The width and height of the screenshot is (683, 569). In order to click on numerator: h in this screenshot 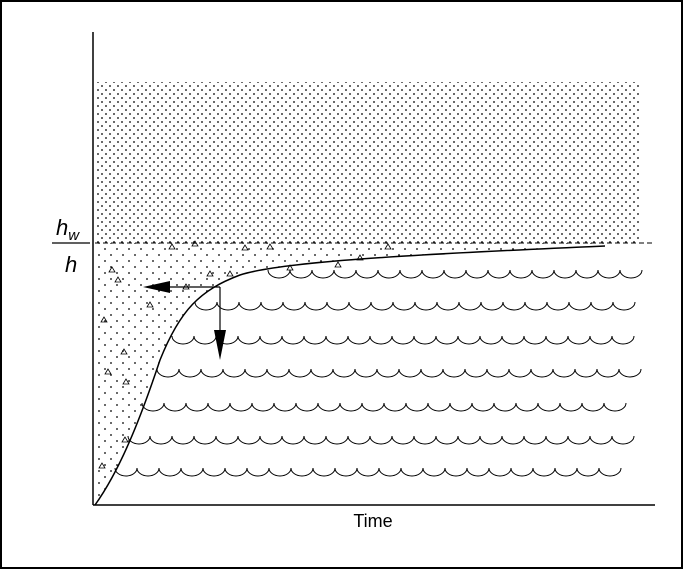, I will do `click(62, 227)`.